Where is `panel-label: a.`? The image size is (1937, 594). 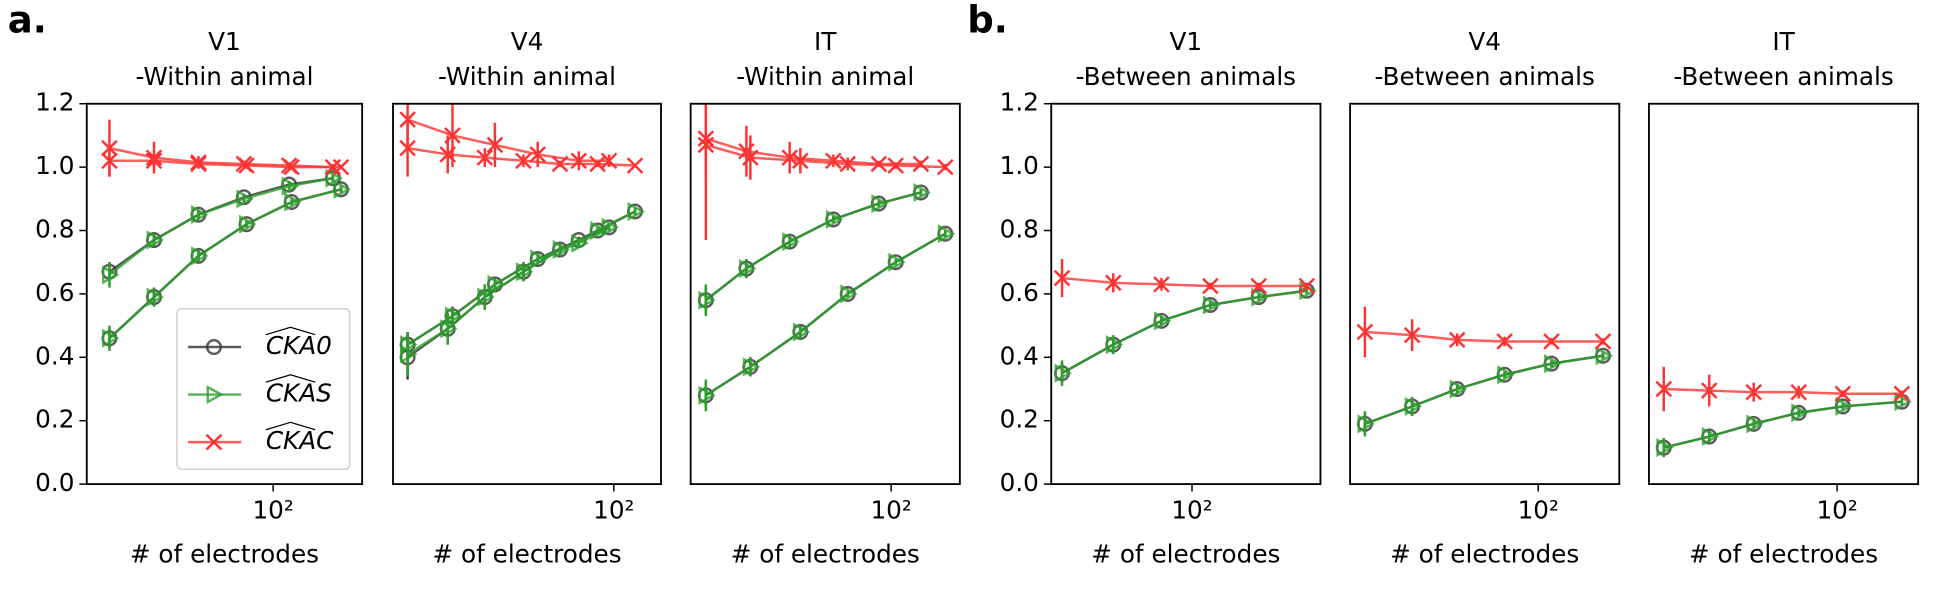
panel-label: a. is located at coordinates (27, 21).